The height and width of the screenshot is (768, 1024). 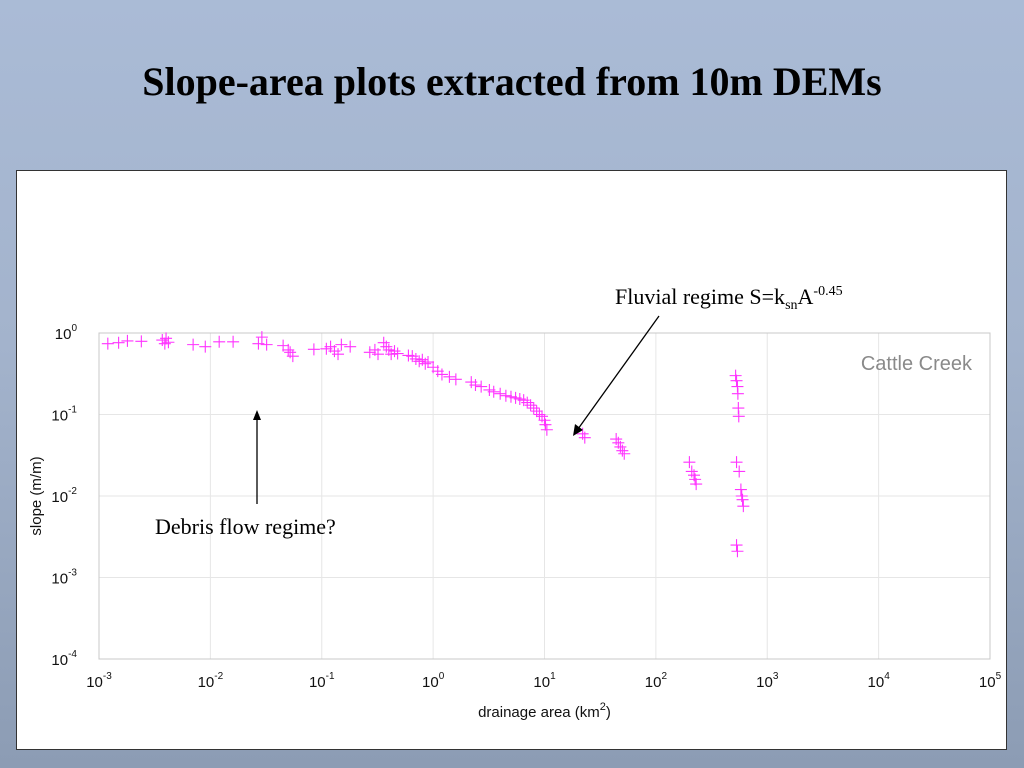 What do you see at coordinates (512, 81) in the screenshot?
I see `slide-title: Slope-area plots extracted from 10m DEMs` at bounding box center [512, 81].